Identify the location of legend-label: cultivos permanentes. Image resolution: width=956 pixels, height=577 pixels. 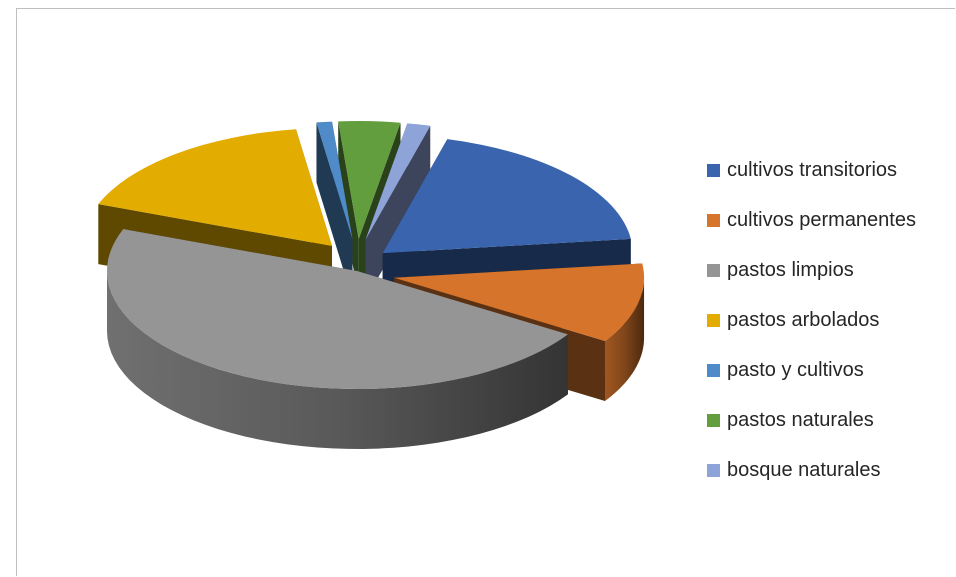
(821, 219).